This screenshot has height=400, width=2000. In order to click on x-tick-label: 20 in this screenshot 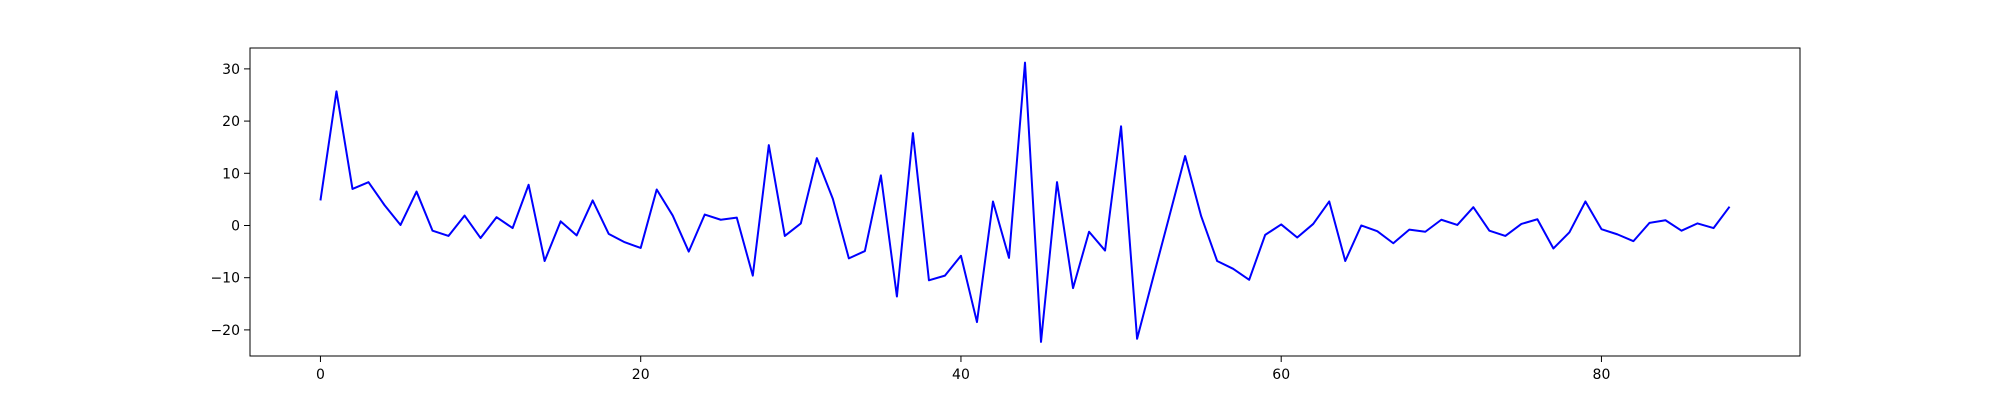, I will do `click(641, 375)`.